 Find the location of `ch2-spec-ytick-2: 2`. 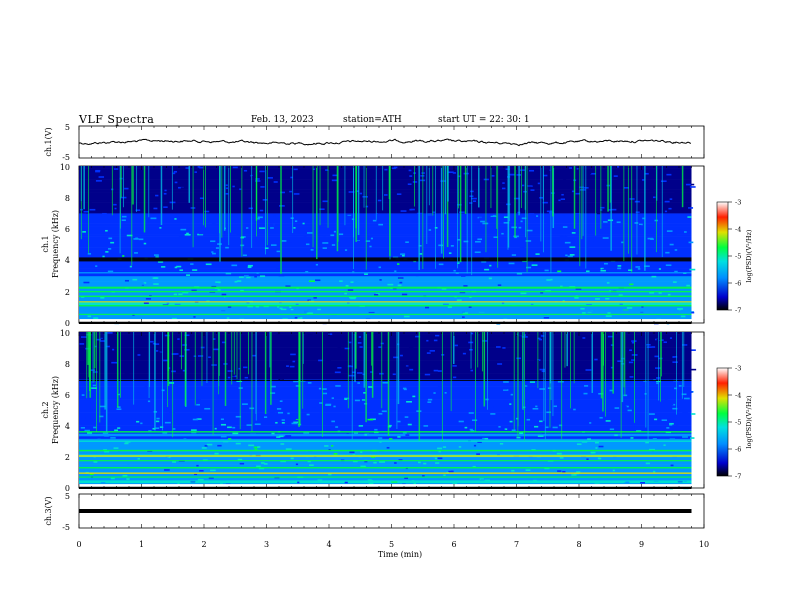

ch2-spec-ytick-2: 2 is located at coordinates (67, 457).